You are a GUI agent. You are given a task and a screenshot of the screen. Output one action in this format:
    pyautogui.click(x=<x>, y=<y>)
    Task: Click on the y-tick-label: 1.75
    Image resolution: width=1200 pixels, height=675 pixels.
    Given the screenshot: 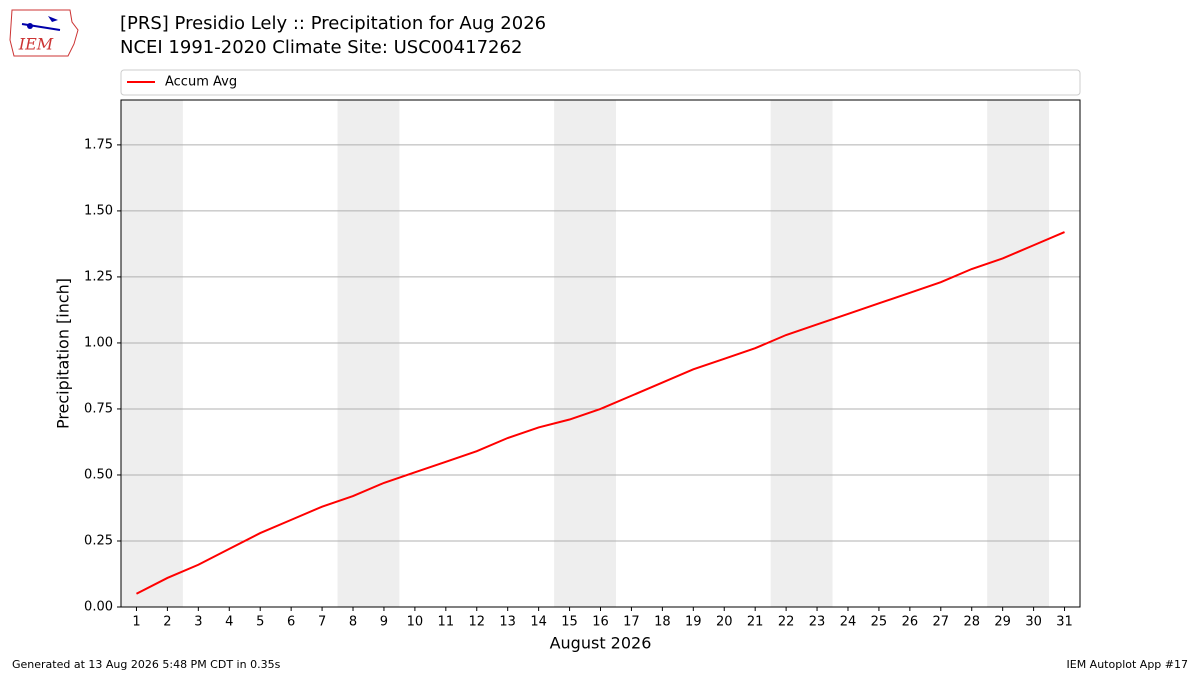 What is the action you would take?
    pyautogui.click(x=98, y=144)
    